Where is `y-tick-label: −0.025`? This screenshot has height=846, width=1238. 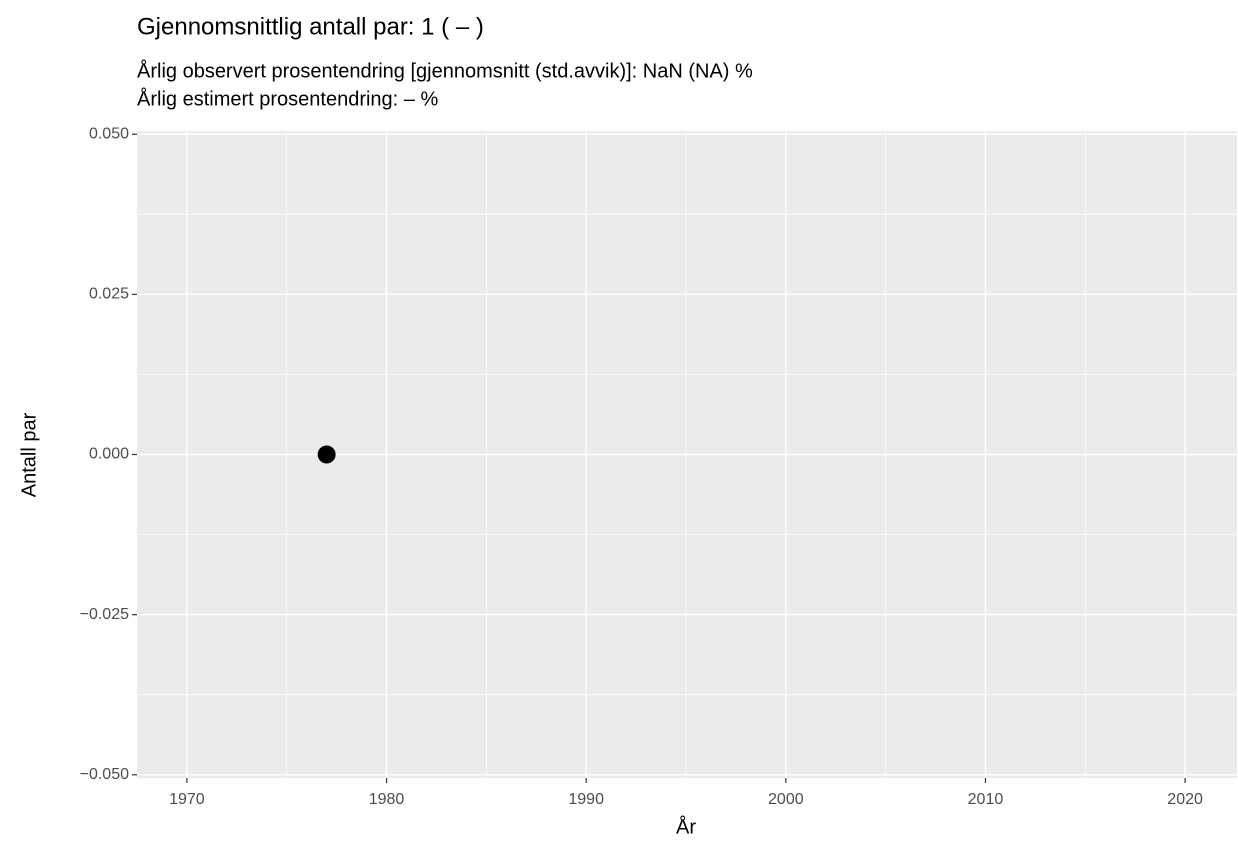 y-tick-label: −0.025 is located at coordinates (104, 614).